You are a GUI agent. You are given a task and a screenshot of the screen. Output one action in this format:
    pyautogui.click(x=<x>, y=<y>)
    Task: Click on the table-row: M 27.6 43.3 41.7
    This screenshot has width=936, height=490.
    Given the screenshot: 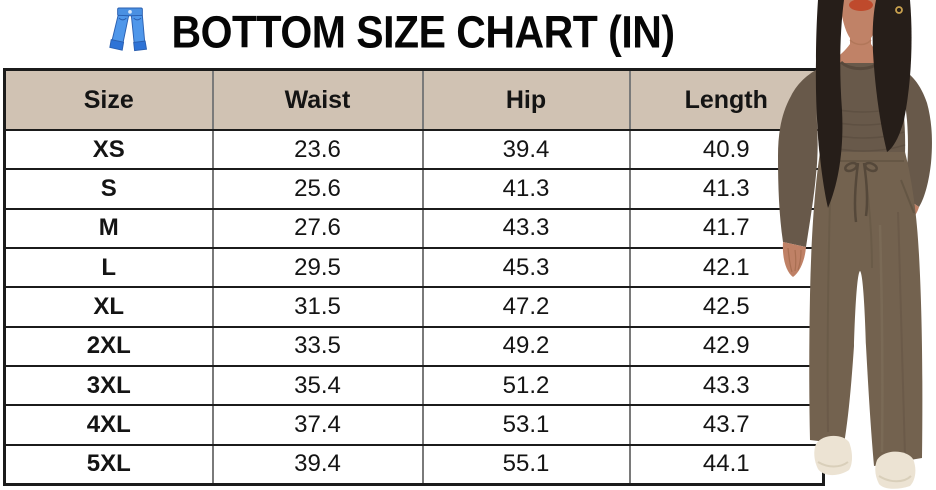 What is the action you would take?
    pyautogui.click(x=414, y=228)
    